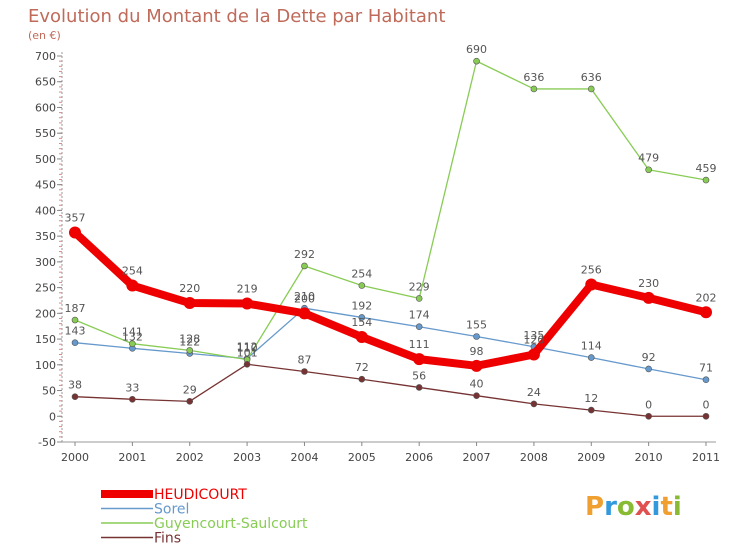 This screenshot has height=550, width=750. What do you see at coordinates (189, 338) in the screenshot?
I see `data-label: 128` at bounding box center [189, 338].